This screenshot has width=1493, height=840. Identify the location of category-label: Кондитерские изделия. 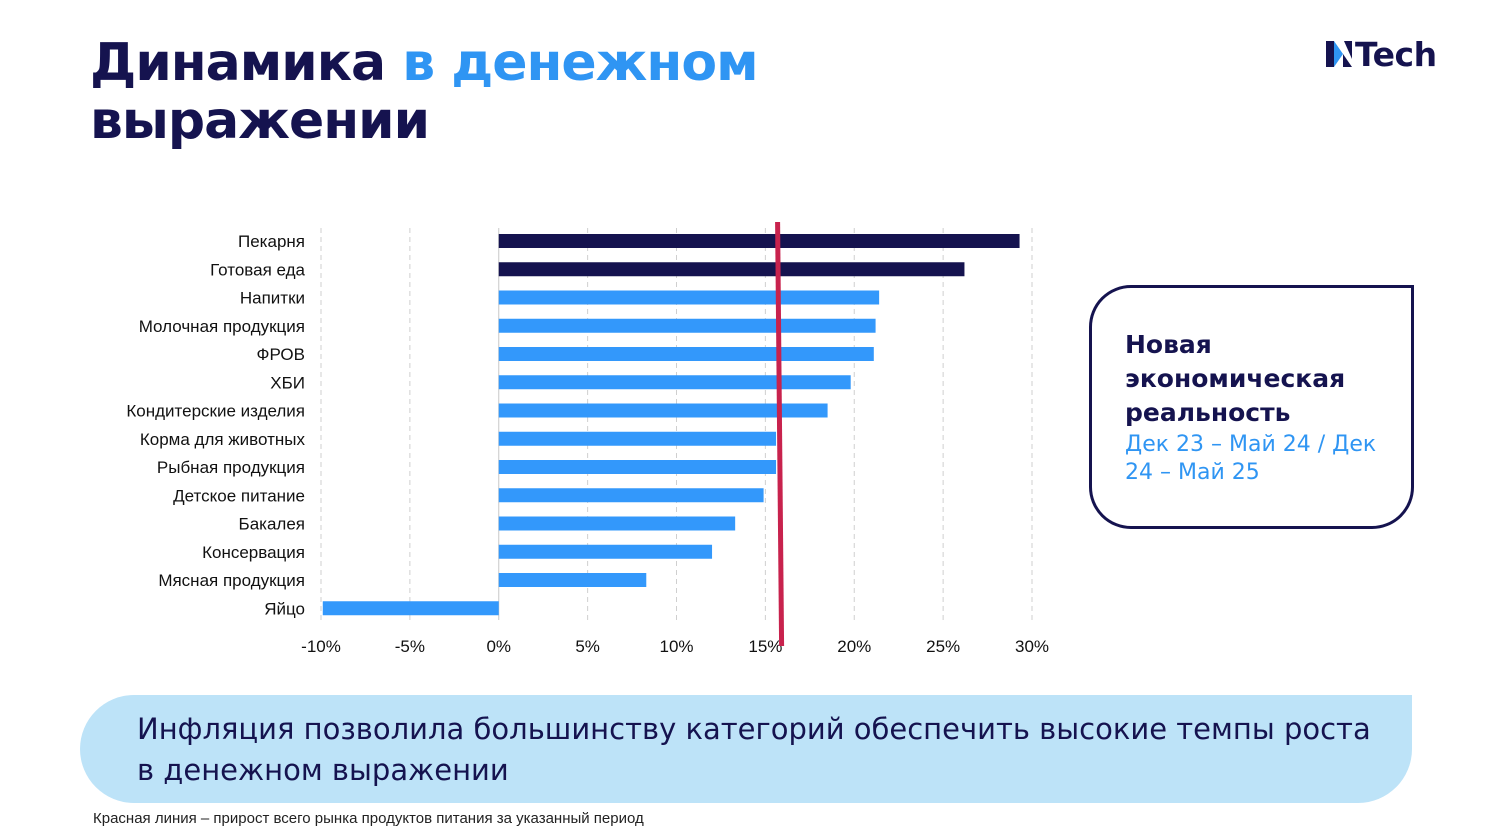
(215, 411).